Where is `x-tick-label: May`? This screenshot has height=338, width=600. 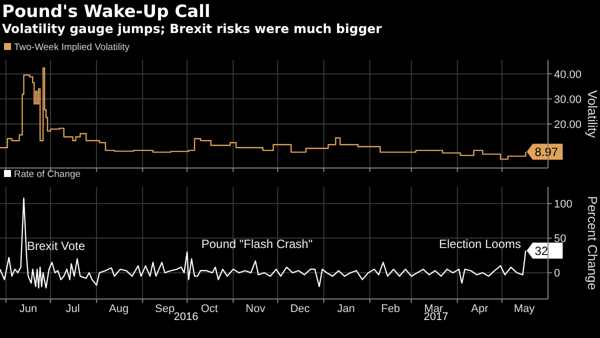 x-tick-label: May is located at coordinates (525, 309).